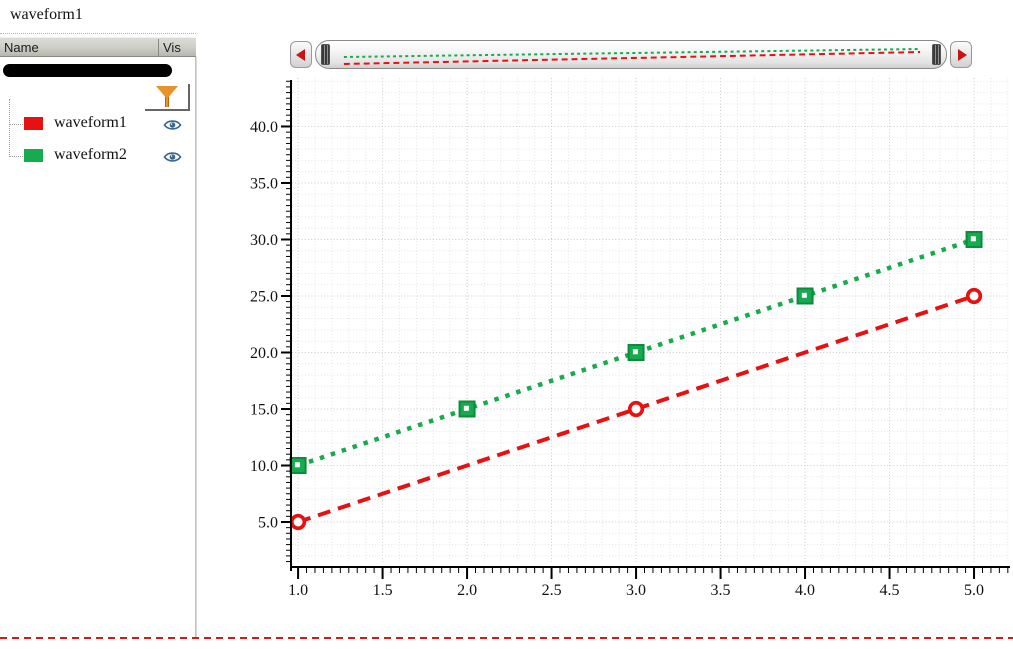 The height and width of the screenshot is (649, 1013). Describe the element at coordinates (636, 590) in the screenshot. I see `svg-text: 3.0` at that location.